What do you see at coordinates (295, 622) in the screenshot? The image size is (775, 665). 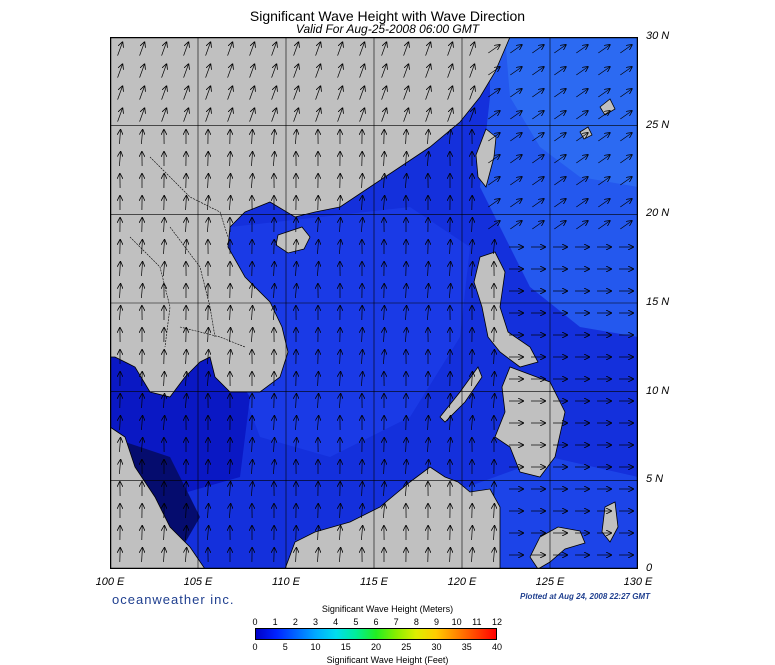 I see `colorbar-meters-tick: 2` at bounding box center [295, 622].